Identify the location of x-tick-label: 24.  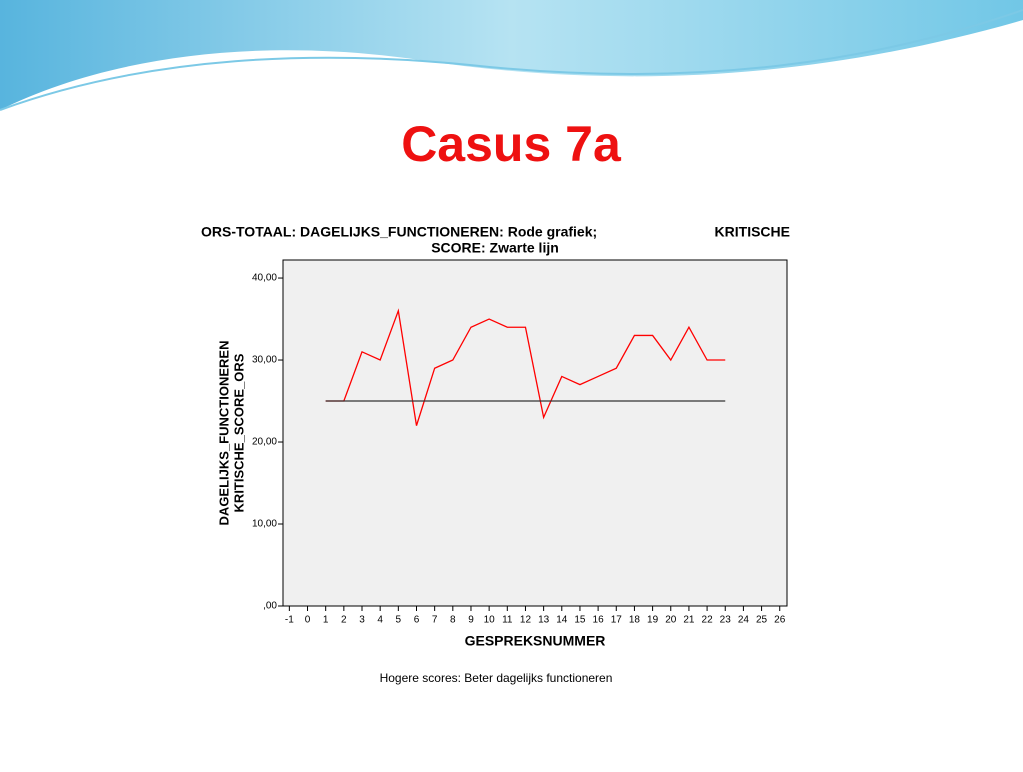
(744, 620).